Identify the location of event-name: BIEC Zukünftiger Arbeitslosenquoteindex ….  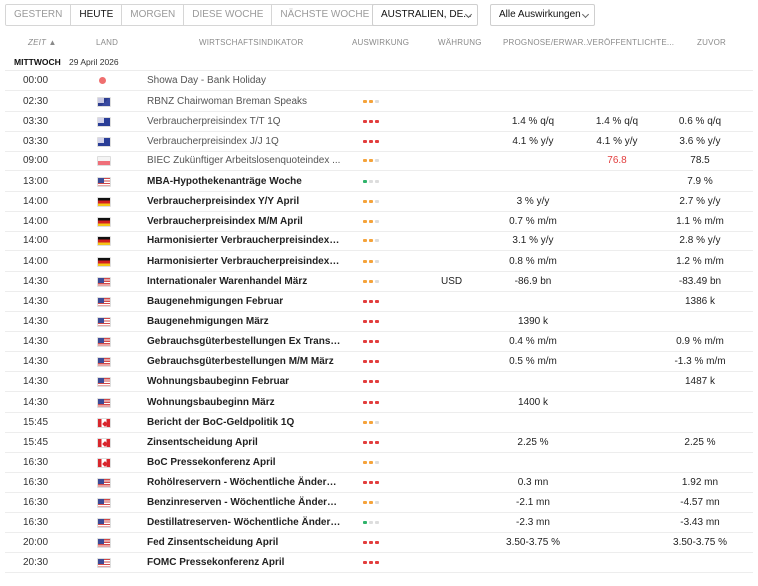
(244, 160).